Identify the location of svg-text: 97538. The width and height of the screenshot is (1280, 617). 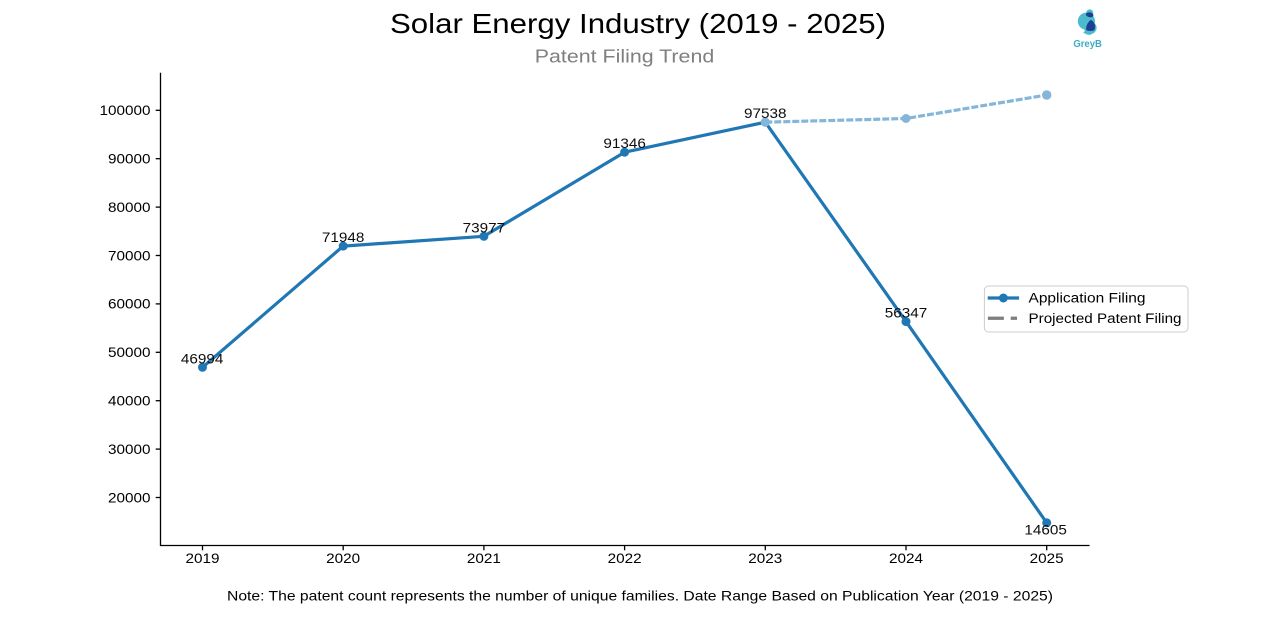
(765, 113).